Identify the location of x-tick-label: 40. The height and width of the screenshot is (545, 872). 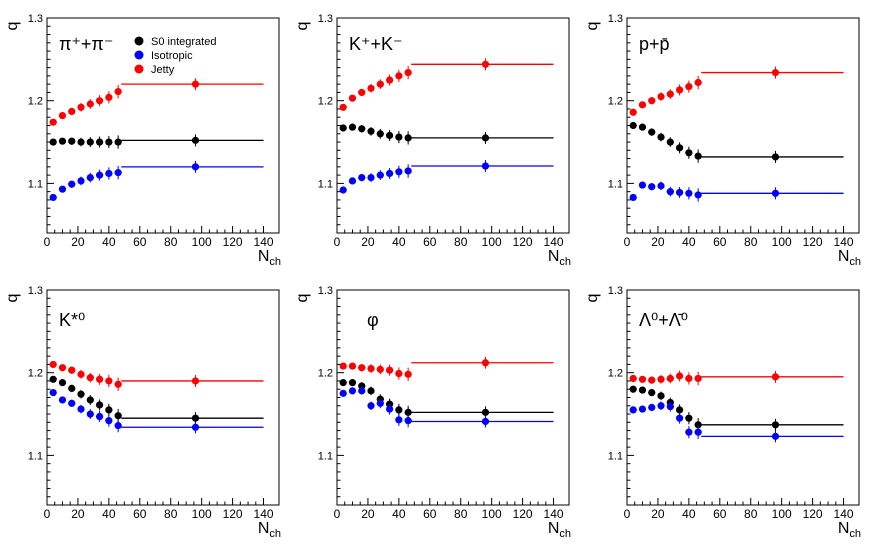
(689, 514).